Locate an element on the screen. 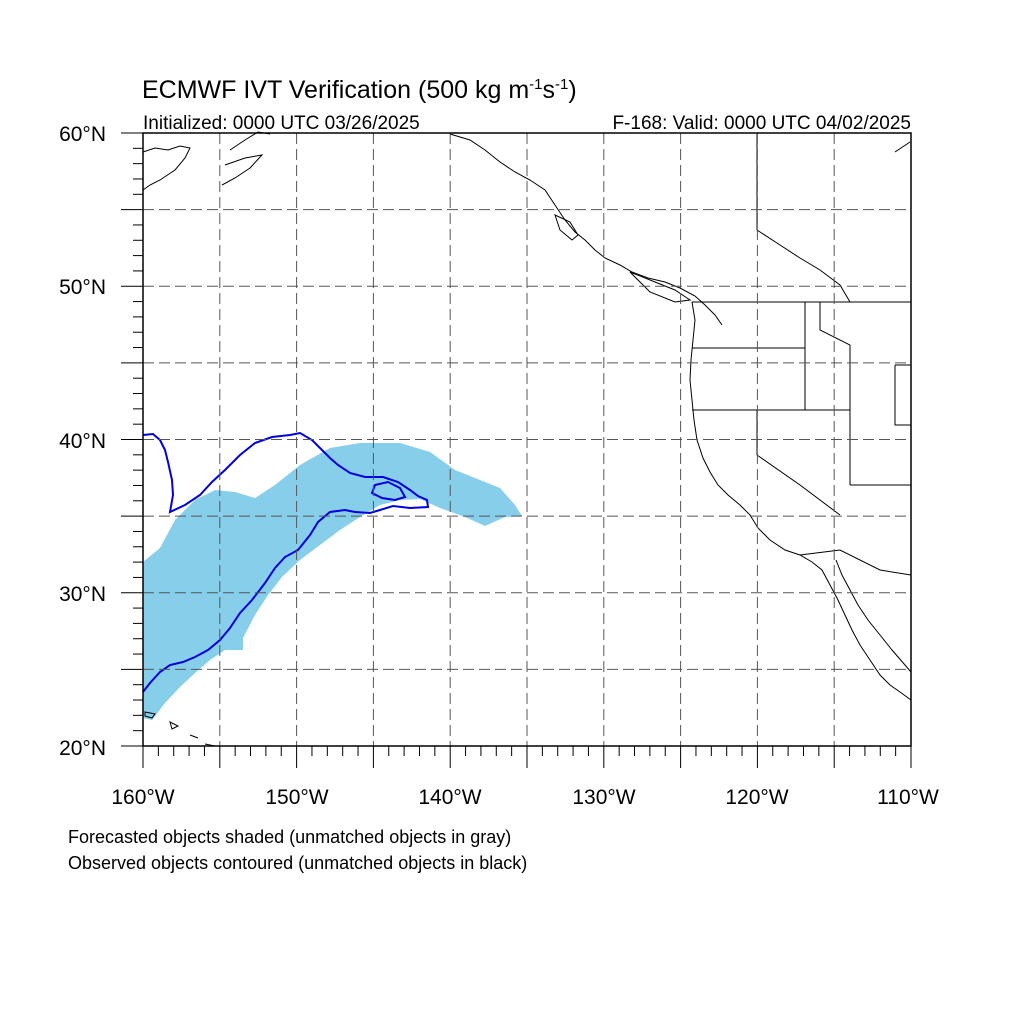 The width and height of the screenshot is (1024, 1024). lat-label-20: 20°N is located at coordinates (82, 748).